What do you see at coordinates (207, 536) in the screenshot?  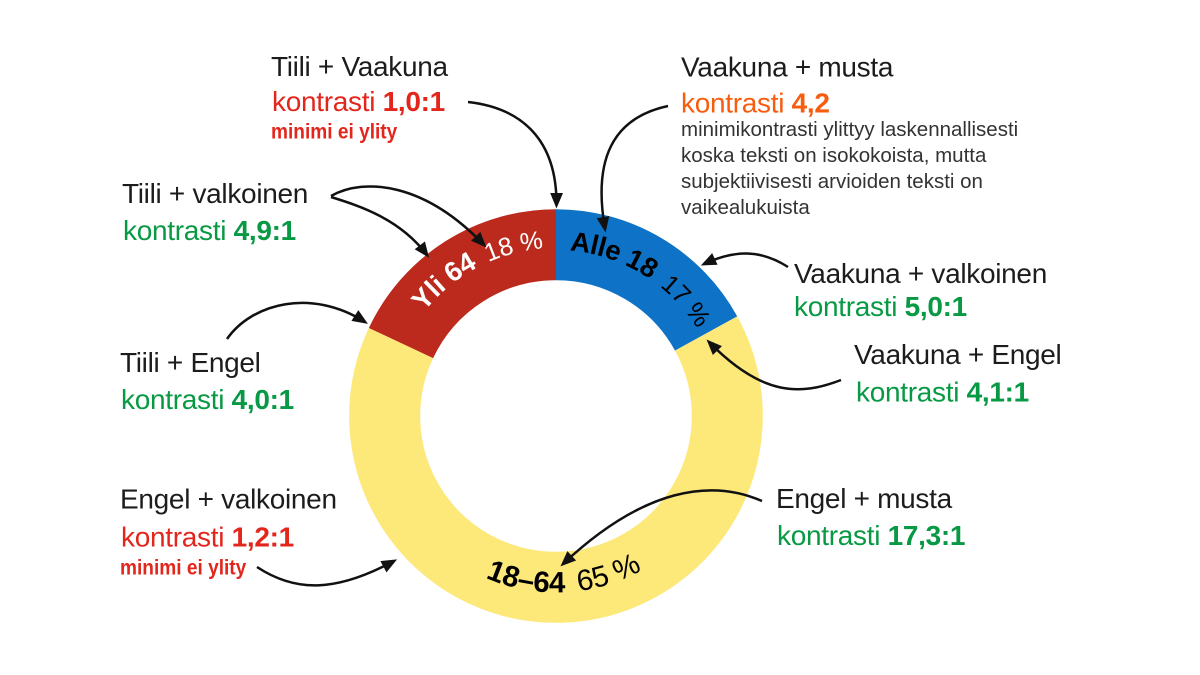 I see `svg-text: kontrasti 1,2:1` at bounding box center [207, 536].